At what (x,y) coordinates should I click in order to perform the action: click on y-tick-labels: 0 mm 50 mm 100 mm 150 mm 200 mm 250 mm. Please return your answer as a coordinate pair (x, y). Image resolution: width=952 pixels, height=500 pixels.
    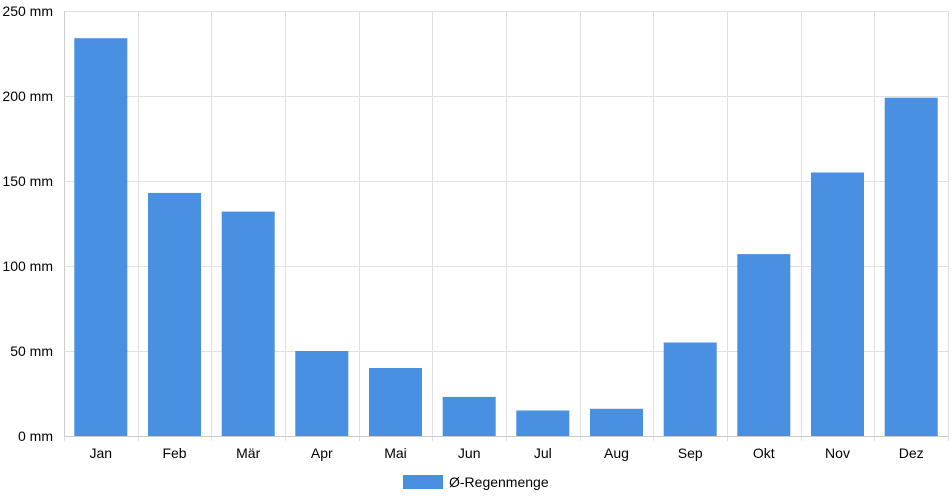
    Looking at the image, I should click on (27, 223).